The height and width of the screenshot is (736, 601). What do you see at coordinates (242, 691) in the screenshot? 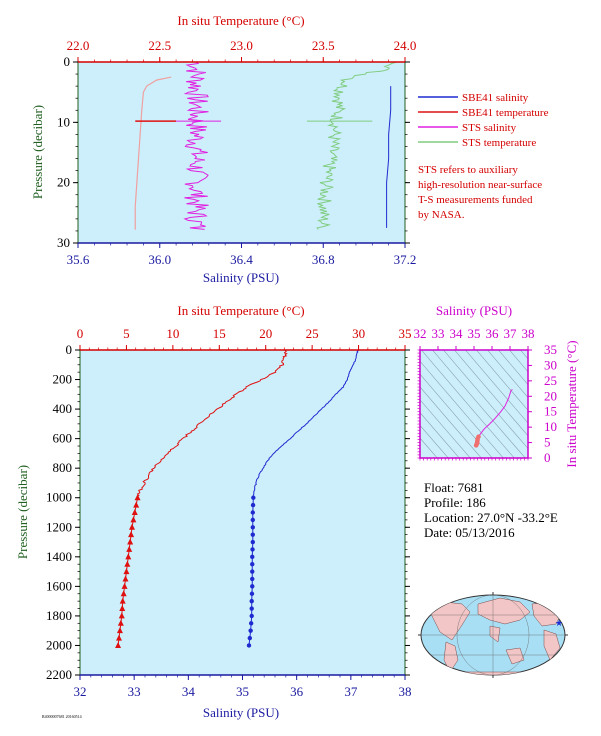
I see `full-profile-sal-tick-label: 35` at bounding box center [242, 691].